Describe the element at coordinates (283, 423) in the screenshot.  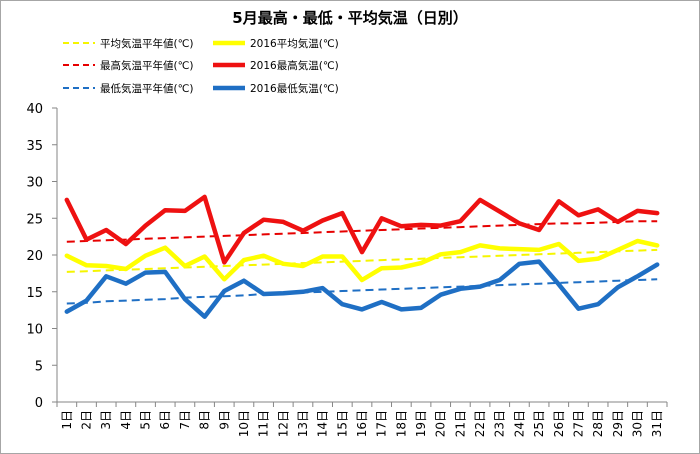
I see `x-tick-label: 12日` at that location.